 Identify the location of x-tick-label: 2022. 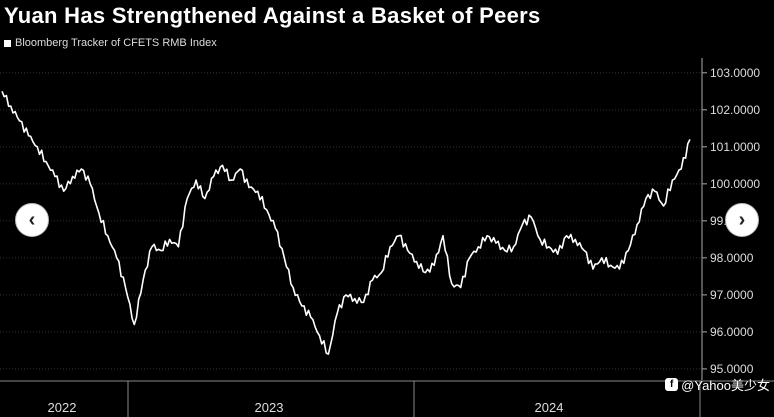
(62, 407).